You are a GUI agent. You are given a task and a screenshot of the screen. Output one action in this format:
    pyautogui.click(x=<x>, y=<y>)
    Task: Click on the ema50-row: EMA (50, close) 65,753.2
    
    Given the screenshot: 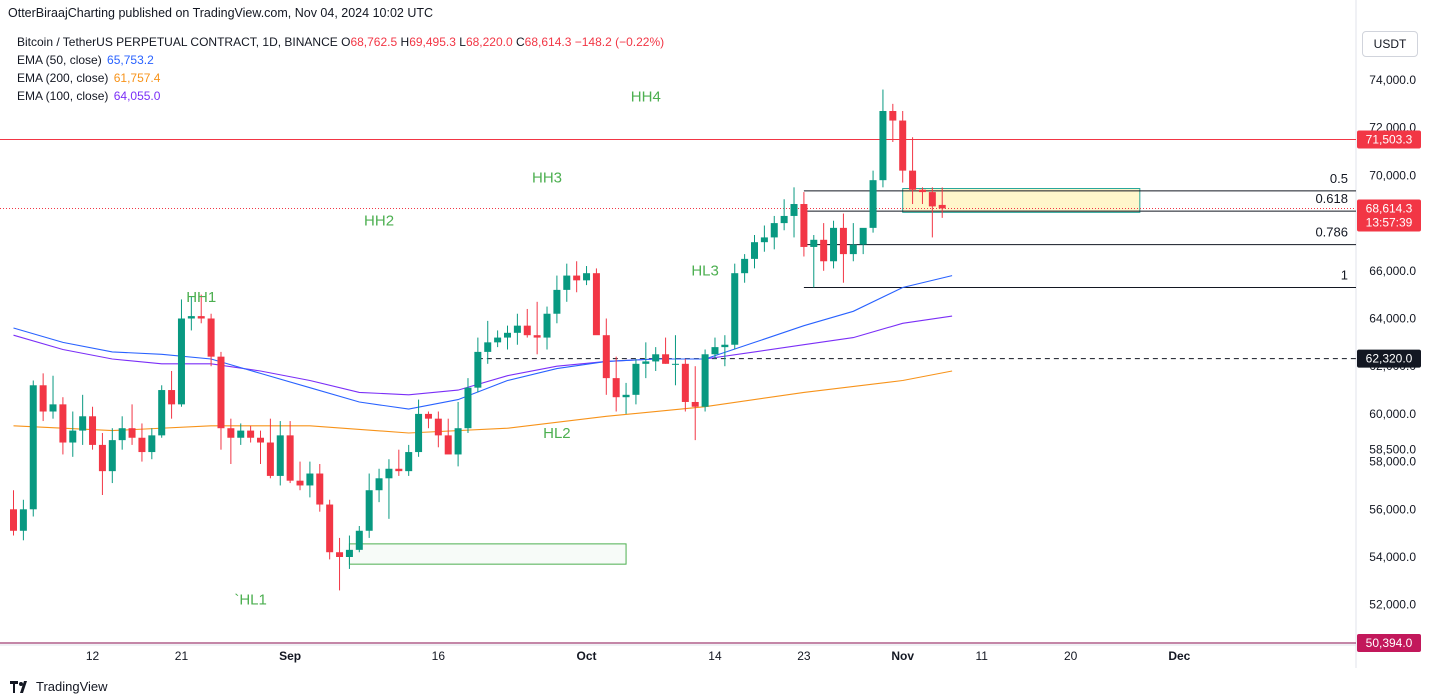 What is the action you would take?
    pyautogui.click(x=340, y=60)
    